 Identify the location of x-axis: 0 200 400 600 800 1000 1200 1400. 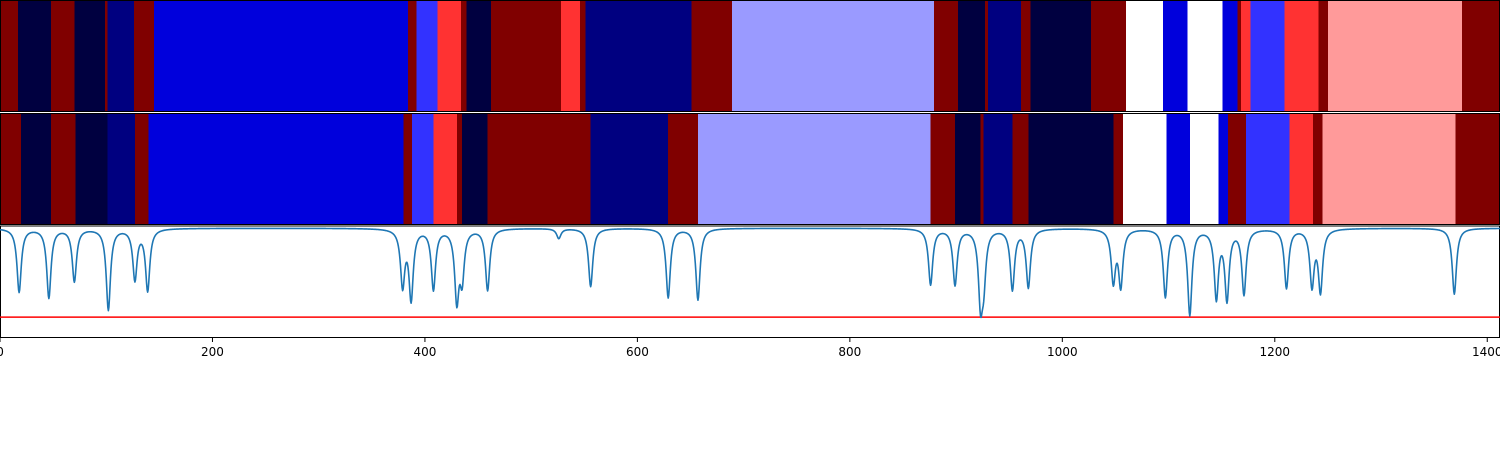
(750, 348).